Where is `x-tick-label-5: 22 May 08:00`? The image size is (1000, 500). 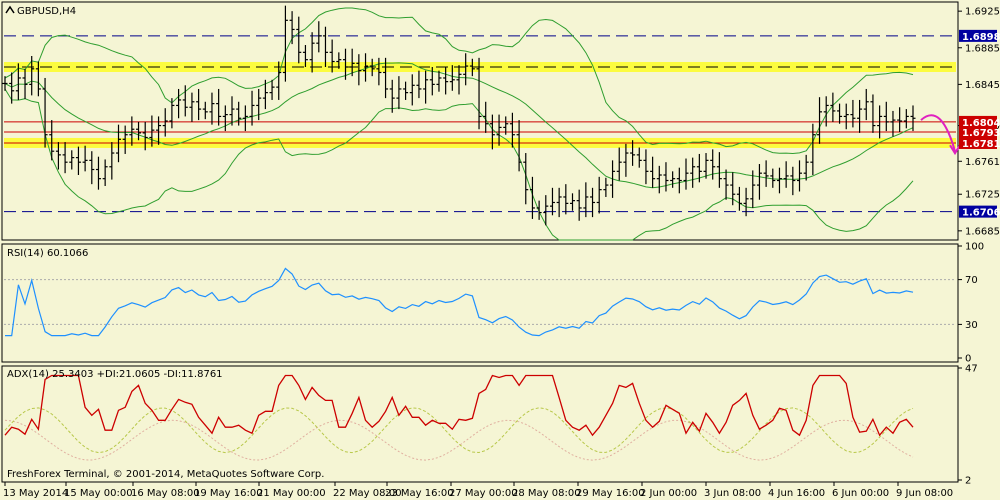 x-tick-label-5: 22 May 08:00 is located at coordinates (367, 493).